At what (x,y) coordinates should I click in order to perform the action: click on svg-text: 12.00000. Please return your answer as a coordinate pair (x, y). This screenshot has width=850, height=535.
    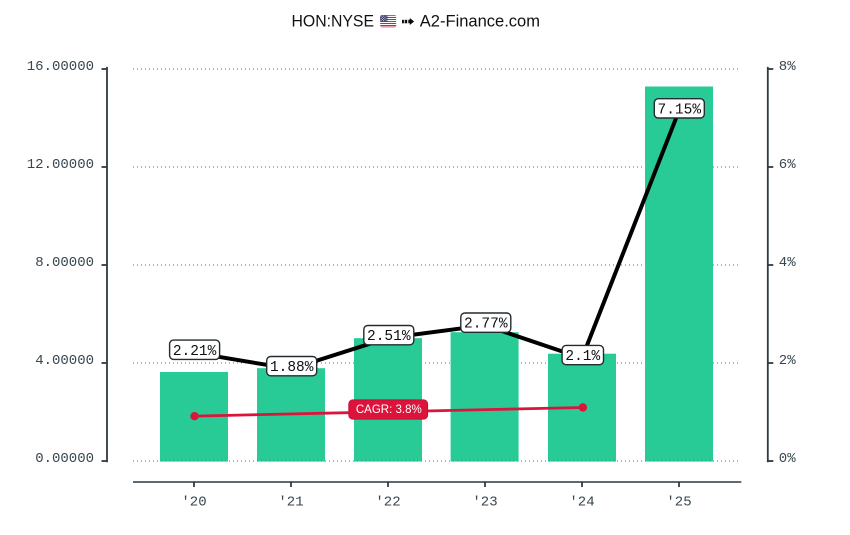
    Looking at the image, I should click on (60, 165).